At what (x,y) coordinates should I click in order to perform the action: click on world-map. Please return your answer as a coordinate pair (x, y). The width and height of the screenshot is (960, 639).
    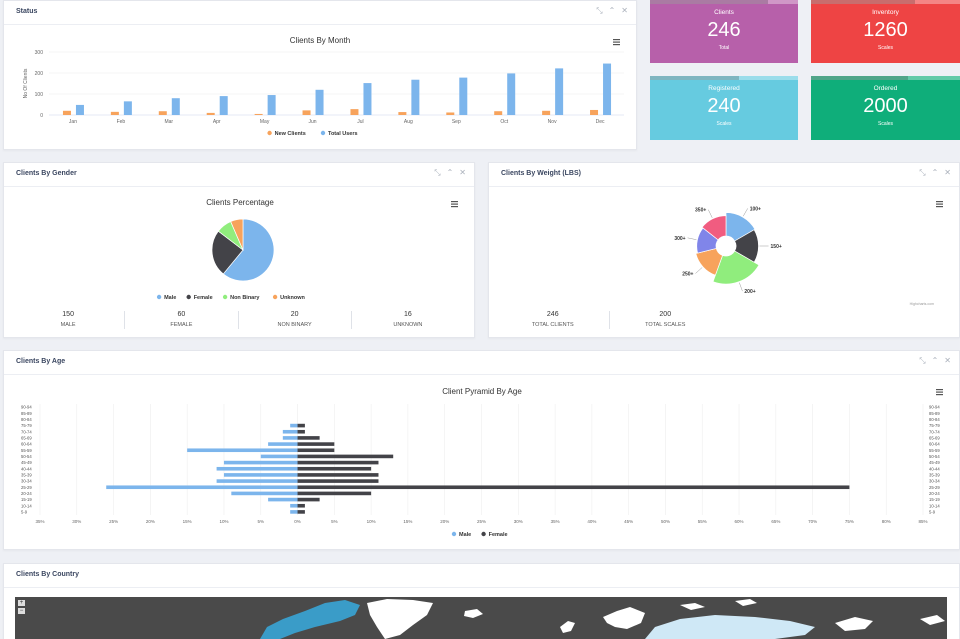
    Looking at the image, I should click on (481, 618).